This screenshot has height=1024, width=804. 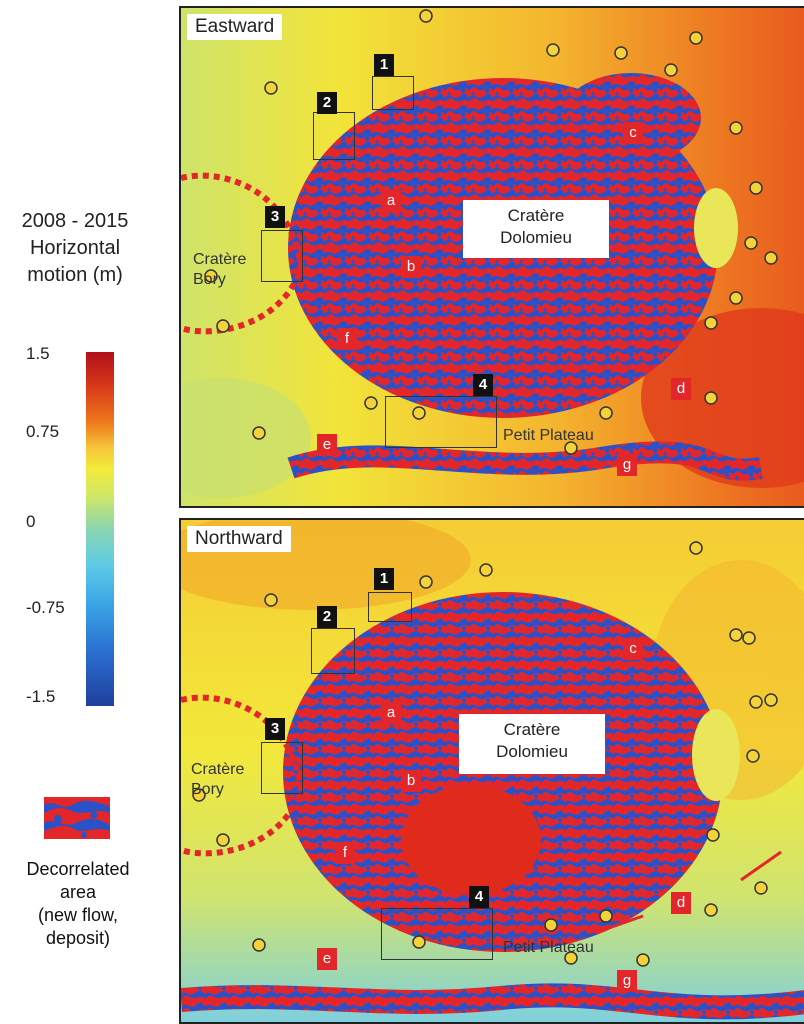 I want to click on scale-tick-low: -0.75, so click(x=45, y=607).